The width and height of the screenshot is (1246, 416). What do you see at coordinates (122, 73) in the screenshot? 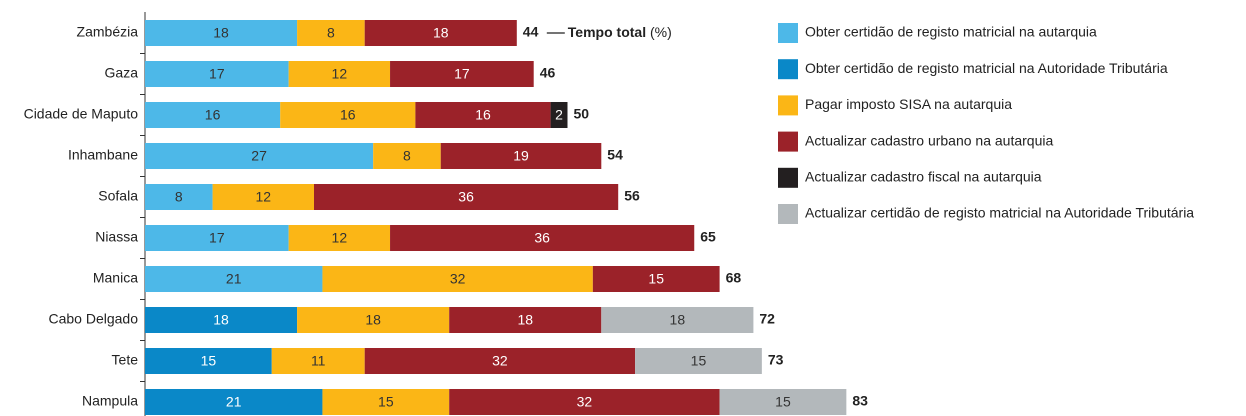
I see `category-label: Gaza` at bounding box center [122, 73].